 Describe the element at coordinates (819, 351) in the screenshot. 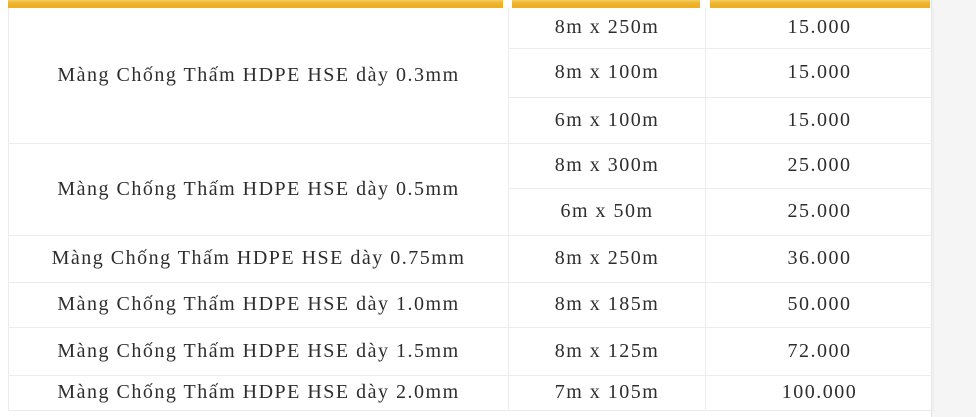

I see `price-cell: 72.000` at that location.